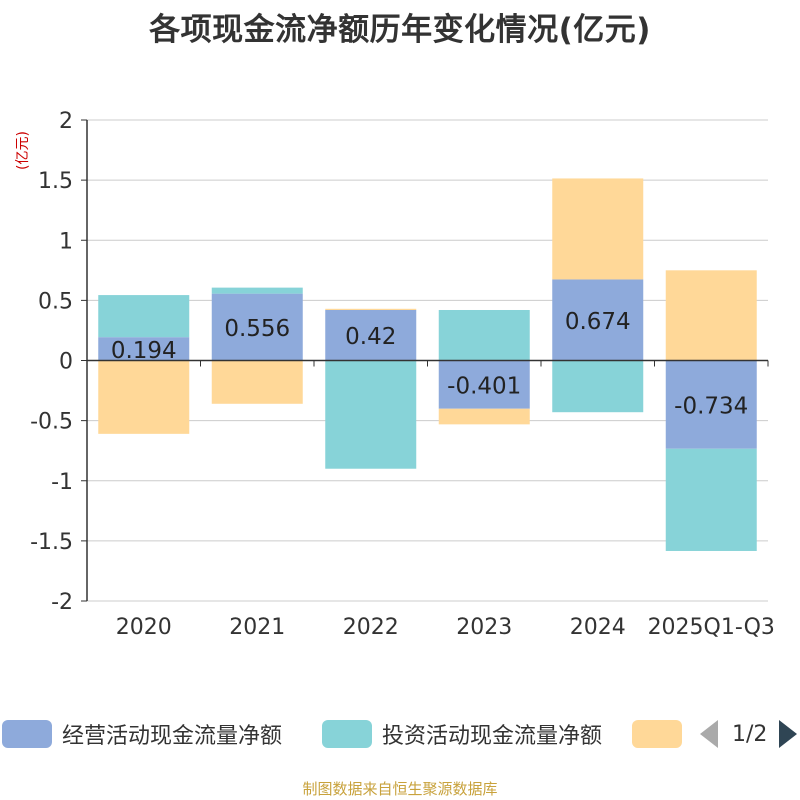 Image resolution: width=800 pixels, height=800 pixels. Describe the element at coordinates (400, 789) in the screenshot. I see `data-source-note: 制图数据来自恒生聚源数据库` at that location.